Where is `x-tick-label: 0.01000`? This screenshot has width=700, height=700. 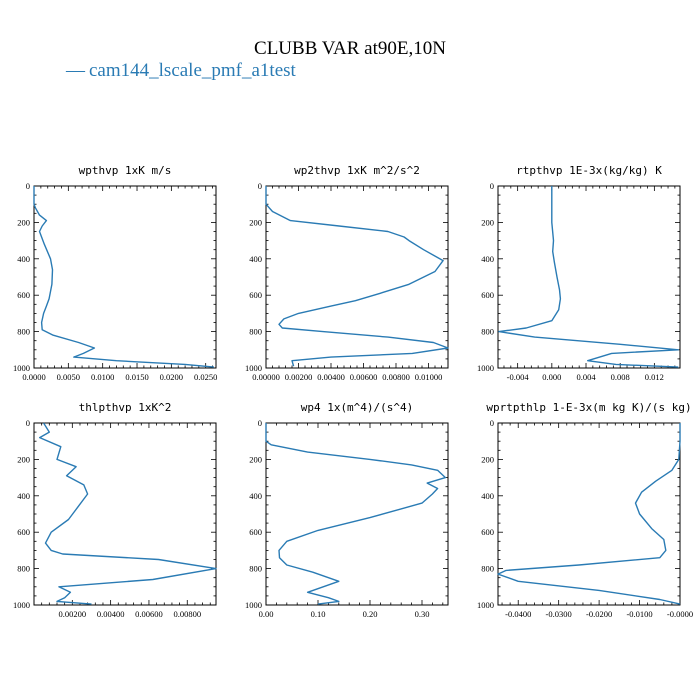
x-tick-label: 0.01000 is located at coordinates (429, 377).